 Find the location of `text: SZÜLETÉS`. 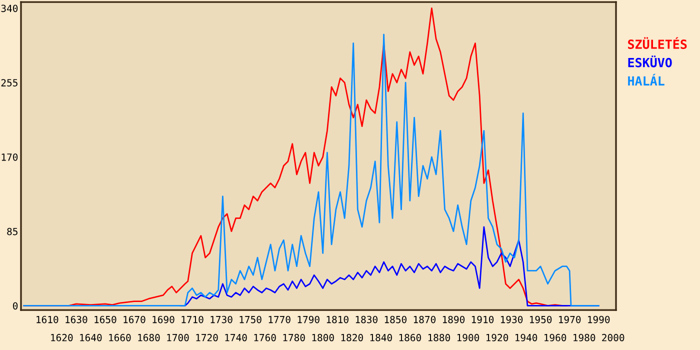

text: SZÜLETÉS is located at coordinates (657, 43).